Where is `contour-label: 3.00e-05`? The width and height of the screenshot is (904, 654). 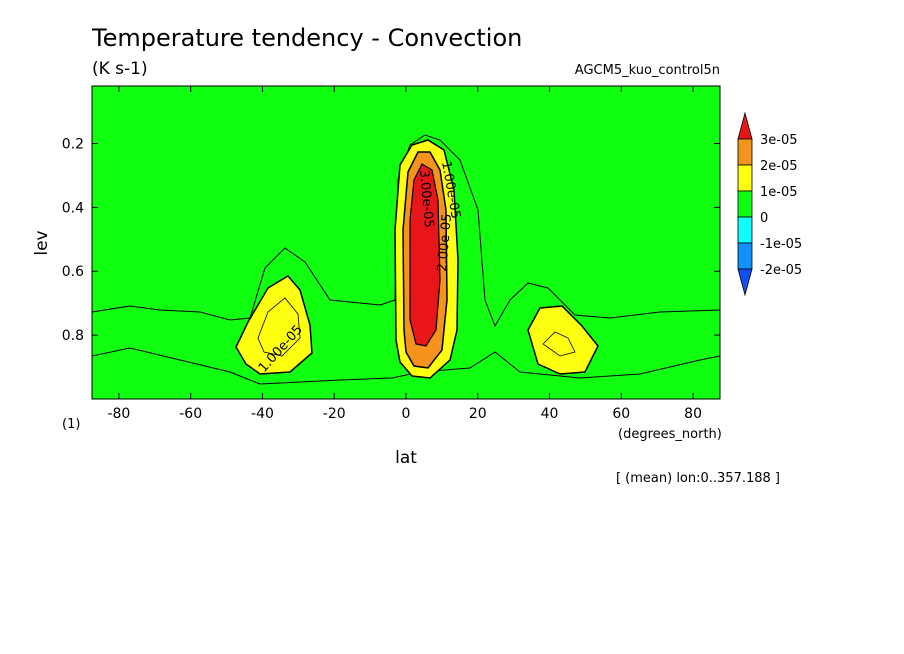 contour-label: 3.00e-05 is located at coordinates (426, 198).